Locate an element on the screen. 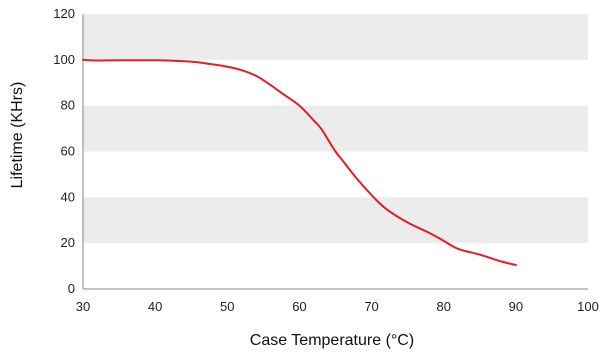 Image resolution: width=607 pixels, height=355 pixels. y-axis-title: Lifetime (KHrs) is located at coordinates (17, 135).